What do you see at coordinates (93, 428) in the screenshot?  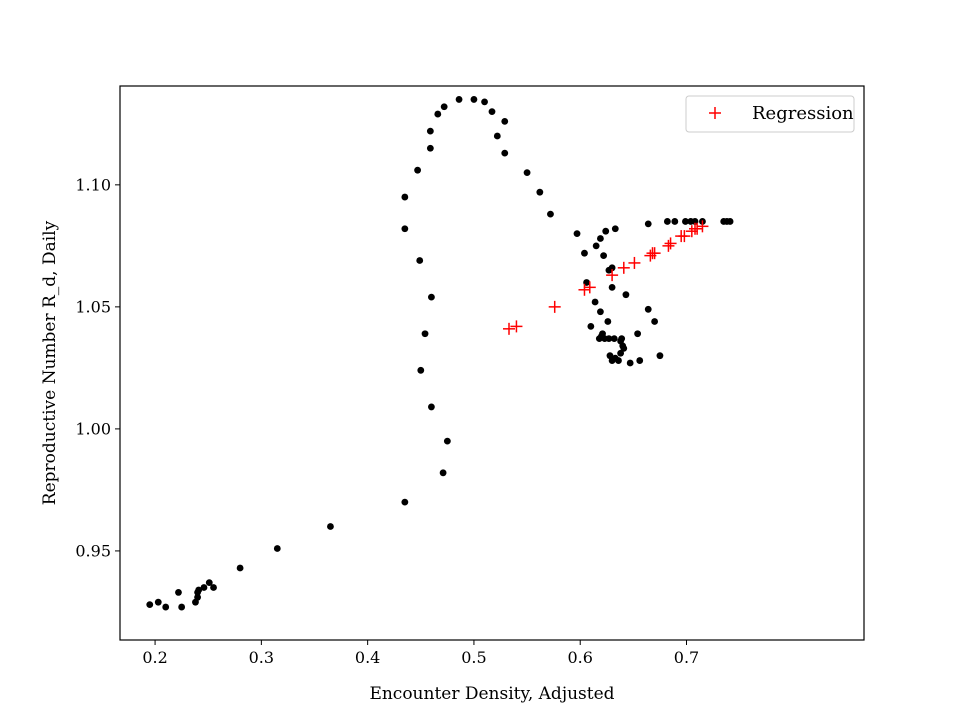 I see `y-tick-label: 1.00` at bounding box center [93, 428].